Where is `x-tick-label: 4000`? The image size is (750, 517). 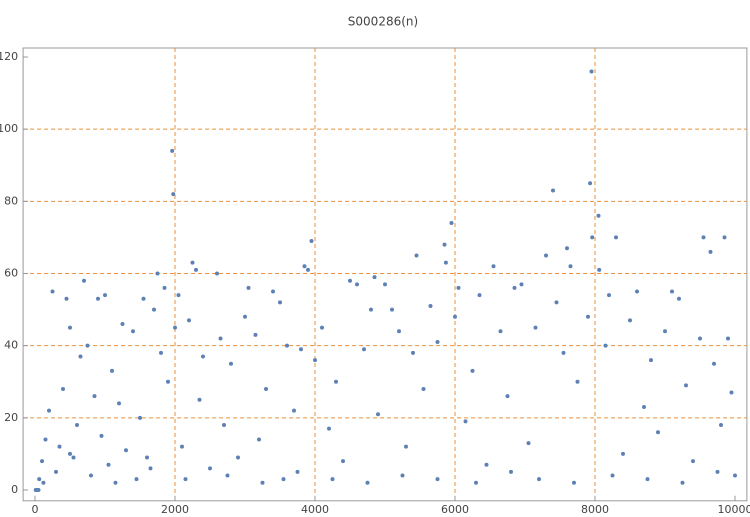
x-tick-label: 4000 is located at coordinates (315, 509).